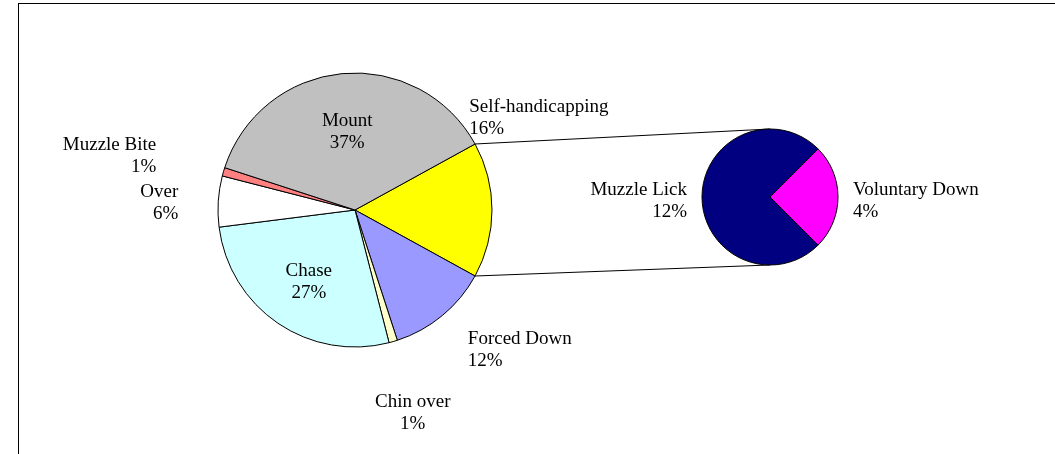 This screenshot has width=1055, height=454. What do you see at coordinates (160, 190) in the screenshot?
I see `slice-label: Over` at bounding box center [160, 190].